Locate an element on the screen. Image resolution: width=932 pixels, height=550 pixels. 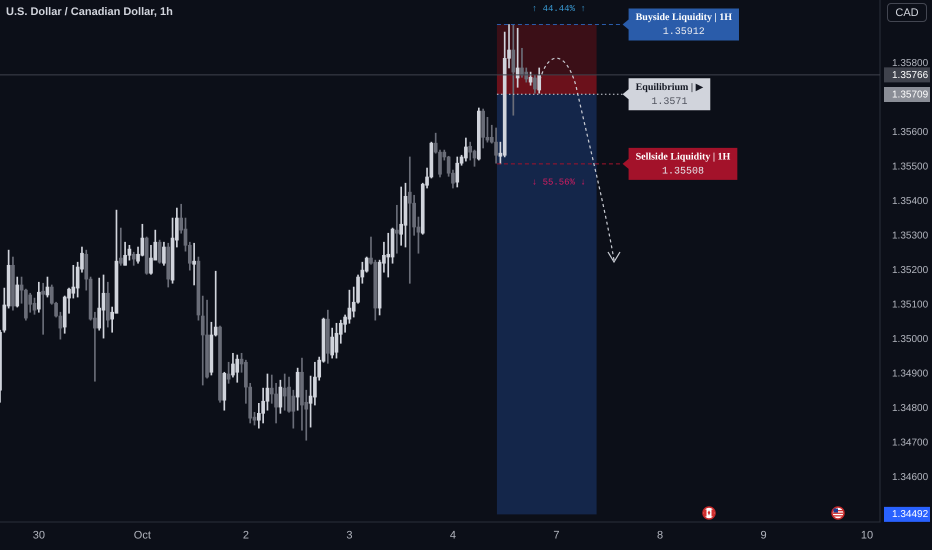
x-tick-label: 9 is located at coordinates (763, 536).